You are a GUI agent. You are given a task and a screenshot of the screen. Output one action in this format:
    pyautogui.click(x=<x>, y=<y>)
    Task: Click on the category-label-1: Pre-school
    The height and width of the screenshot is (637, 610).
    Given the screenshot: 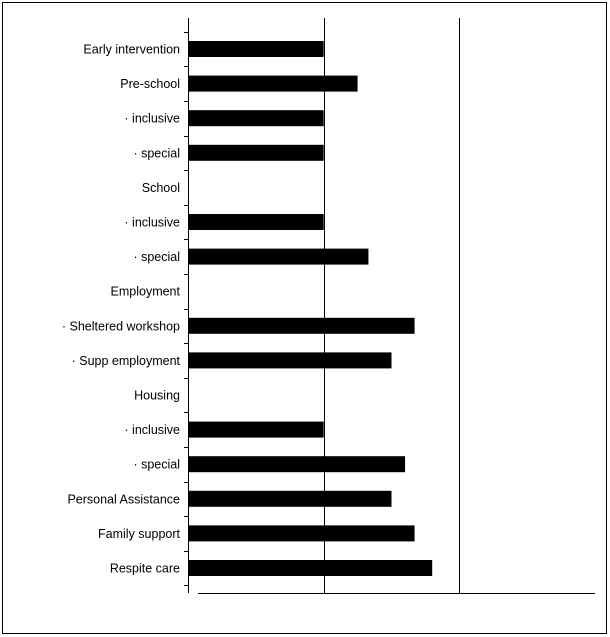 What is the action you would take?
    pyautogui.click(x=150, y=84)
    